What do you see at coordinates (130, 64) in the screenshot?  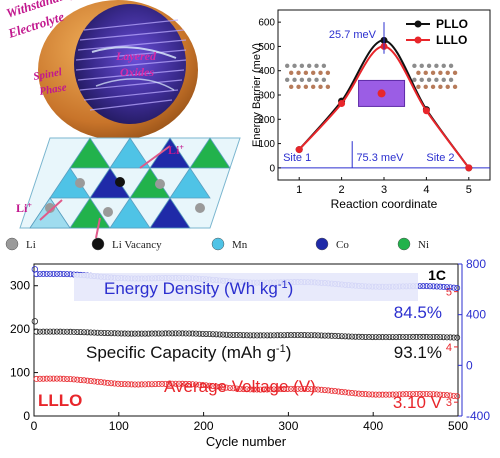 I see `layered-core` at bounding box center [130, 64].